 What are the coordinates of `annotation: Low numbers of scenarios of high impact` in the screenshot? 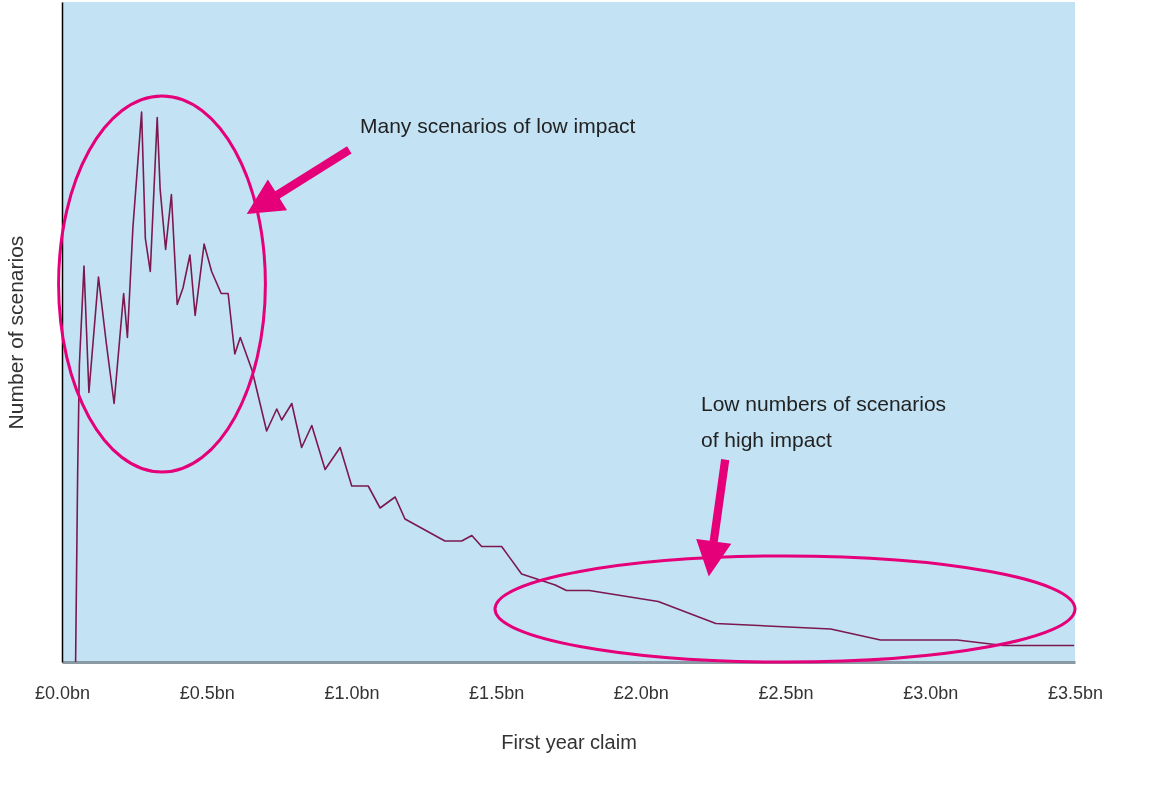 It's located at (824, 421).